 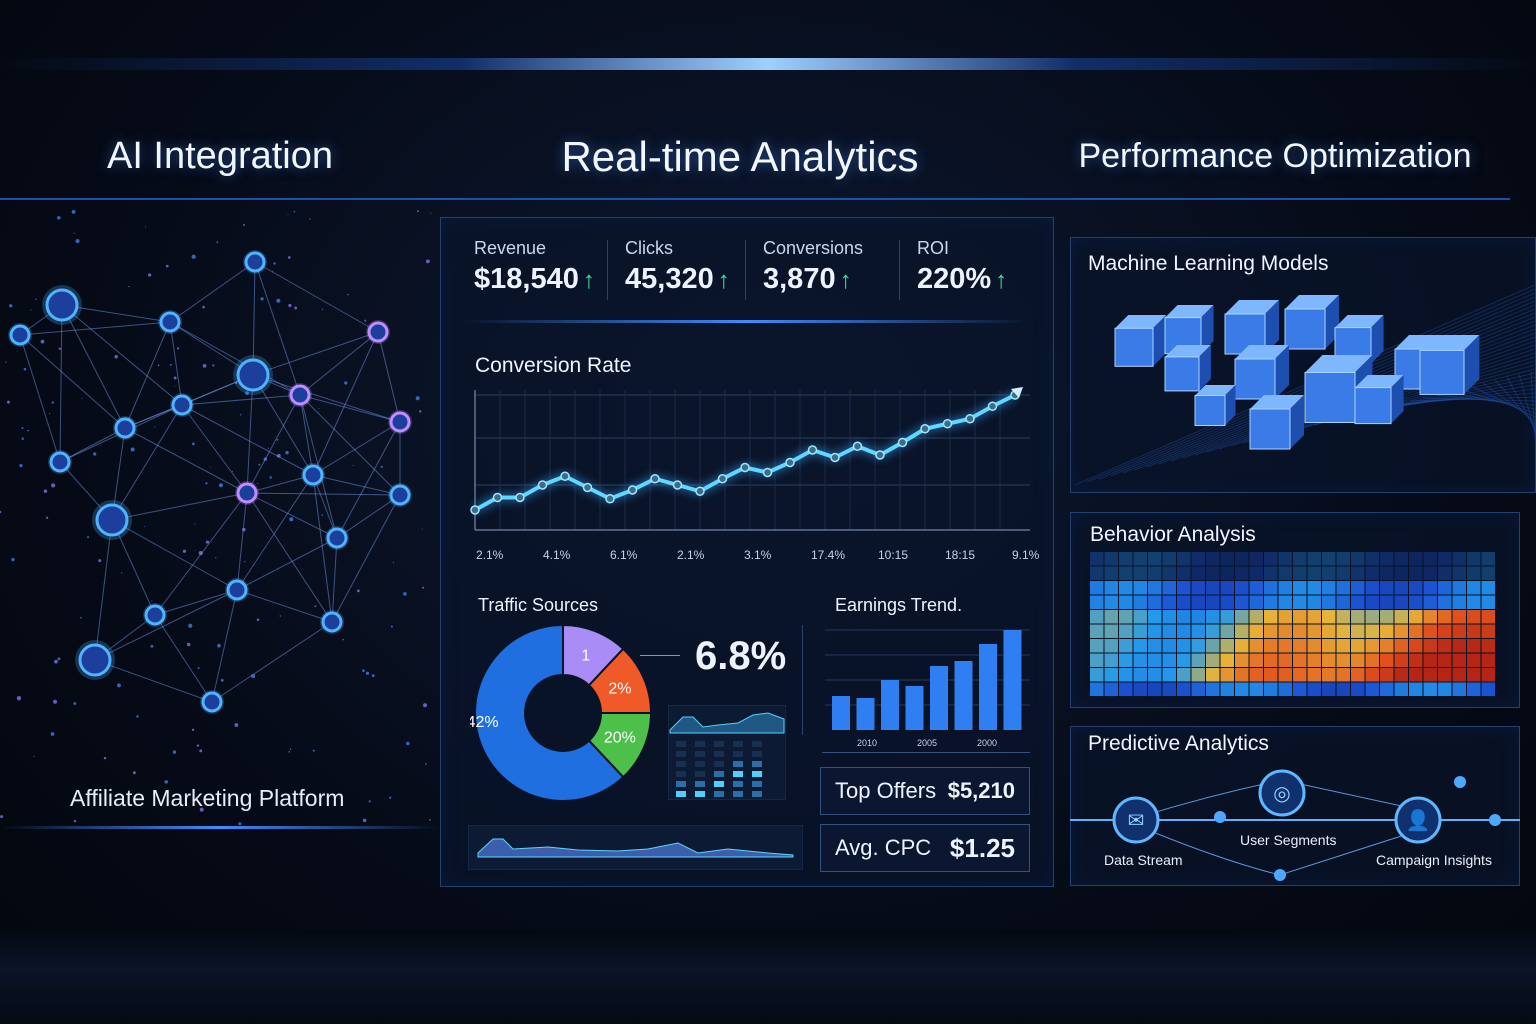 What do you see at coordinates (799, 279) in the screenshot?
I see `kpi-number: 3,870` at bounding box center [799, 279].